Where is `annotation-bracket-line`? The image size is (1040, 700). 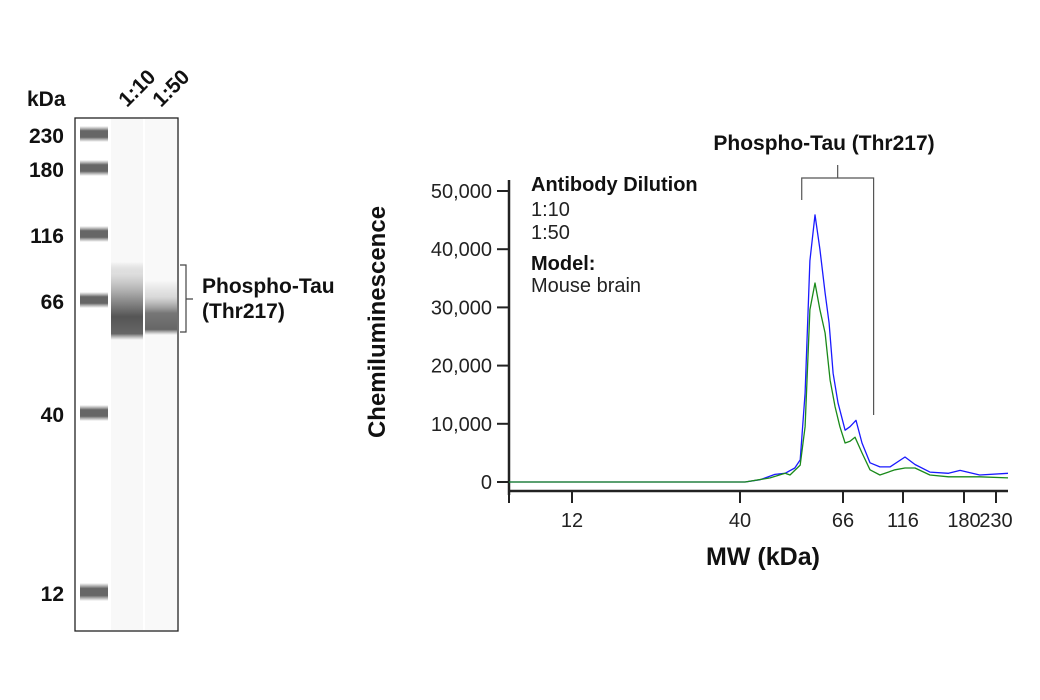
annotation-bracket-line is located at coordinates (838, 290).